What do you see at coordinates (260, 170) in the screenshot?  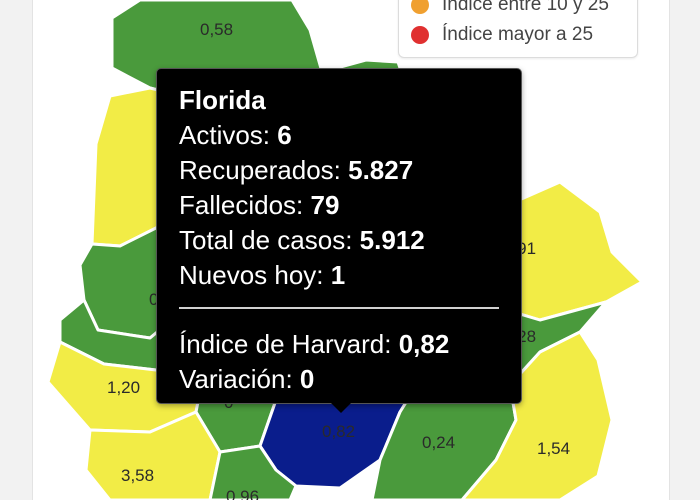 I see `recuperados-label: Recuperados:` at bounding box center [260, 170].